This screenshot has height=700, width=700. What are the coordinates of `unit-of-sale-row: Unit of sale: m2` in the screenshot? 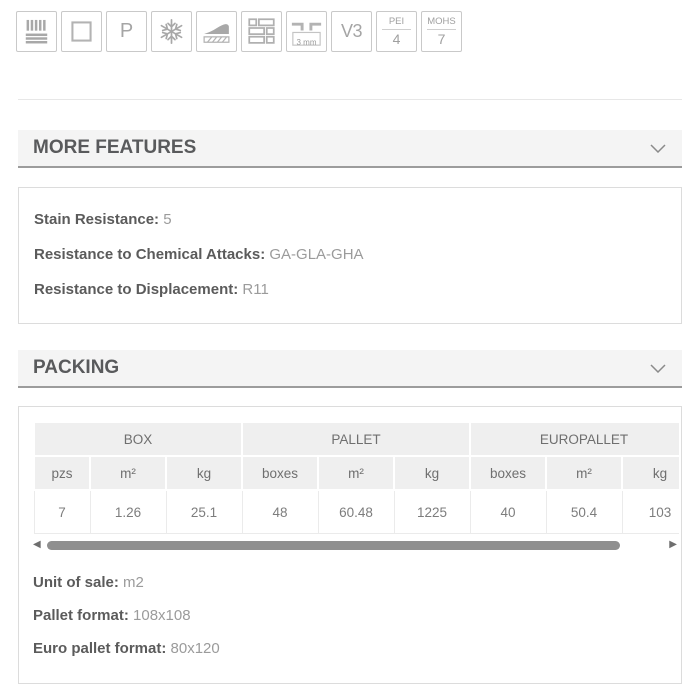 It's located at (349, 582).